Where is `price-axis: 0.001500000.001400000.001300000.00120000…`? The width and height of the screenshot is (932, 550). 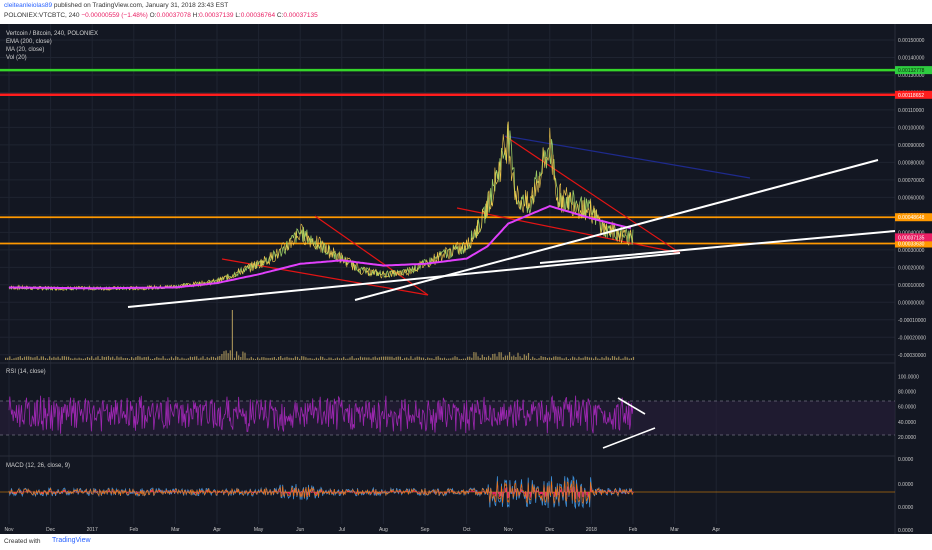 price-axis: 0.001500000.001400000.001300000.00120000… is located at coordinates (912, 198).